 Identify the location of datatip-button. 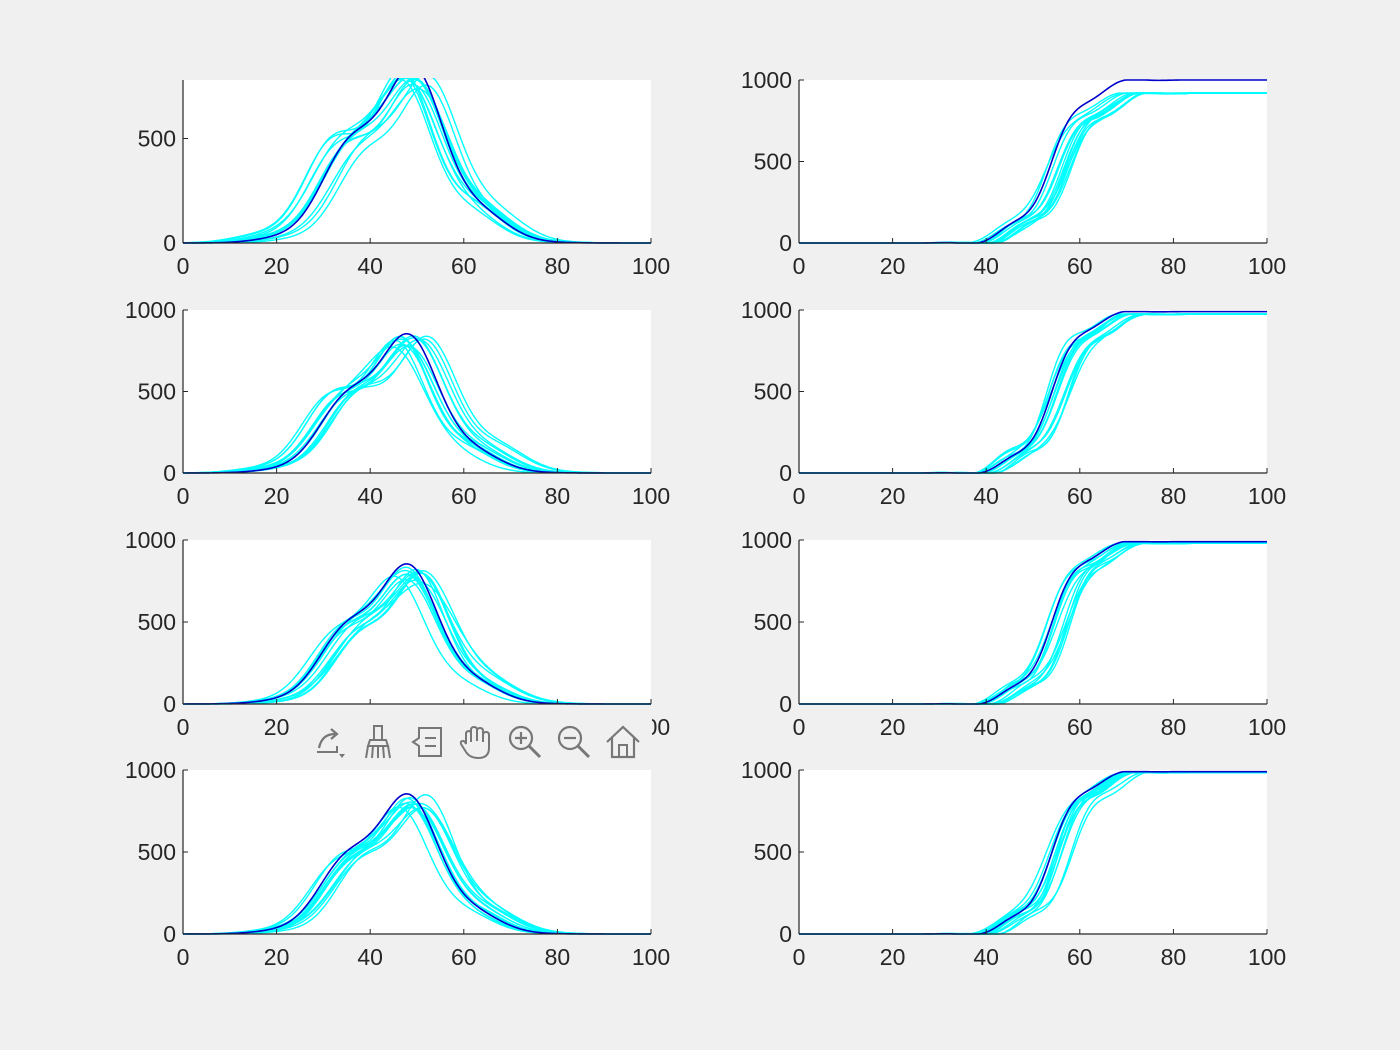
(427, 742).